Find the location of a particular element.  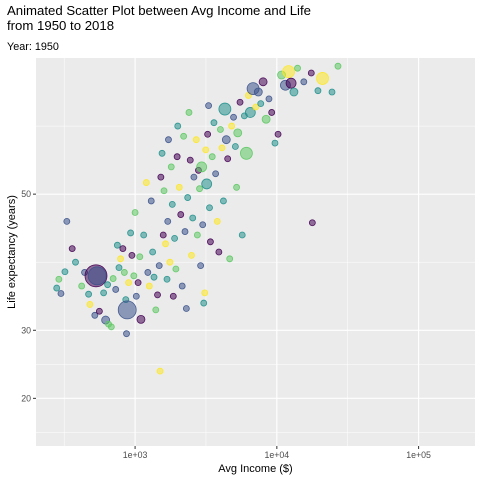

y-tick-label: 20 is located at coordinates (26, 398).